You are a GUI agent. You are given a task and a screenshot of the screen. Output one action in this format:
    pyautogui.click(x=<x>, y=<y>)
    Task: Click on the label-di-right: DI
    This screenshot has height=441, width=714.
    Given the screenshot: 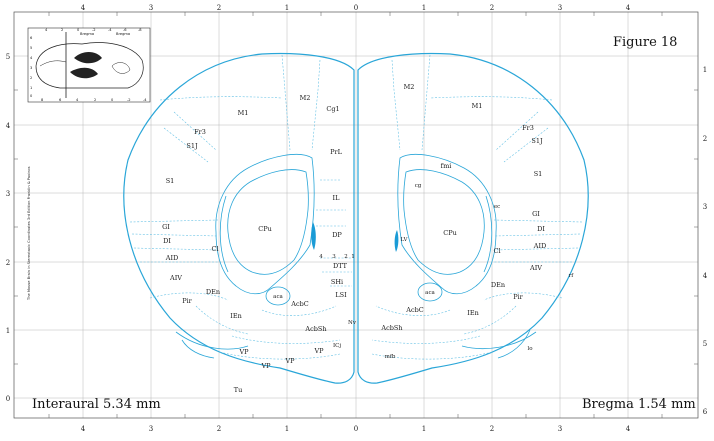 What is the action you would take?
    pyautogui.click(x=541, y=229)
    